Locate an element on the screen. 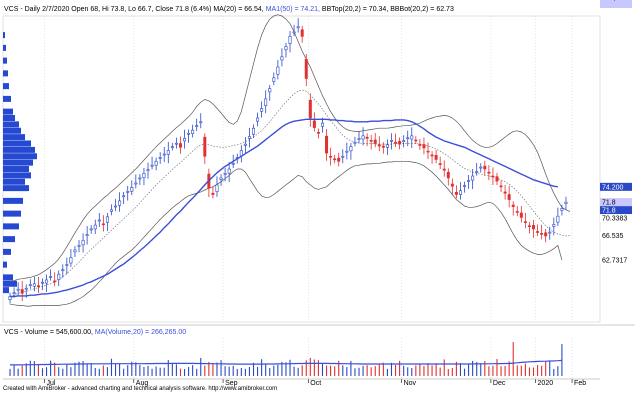 This screenshot has width=635, height=405. price-tag-label: 66.535 is located at coordinates (613, 236).